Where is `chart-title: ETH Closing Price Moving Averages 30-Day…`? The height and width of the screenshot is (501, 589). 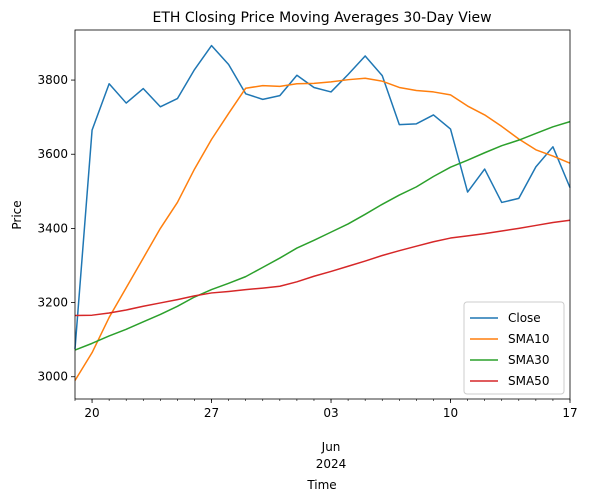
chart-title: ETH Closing Price Moving Averages 30-Day… is located at coordinates (321, 18).